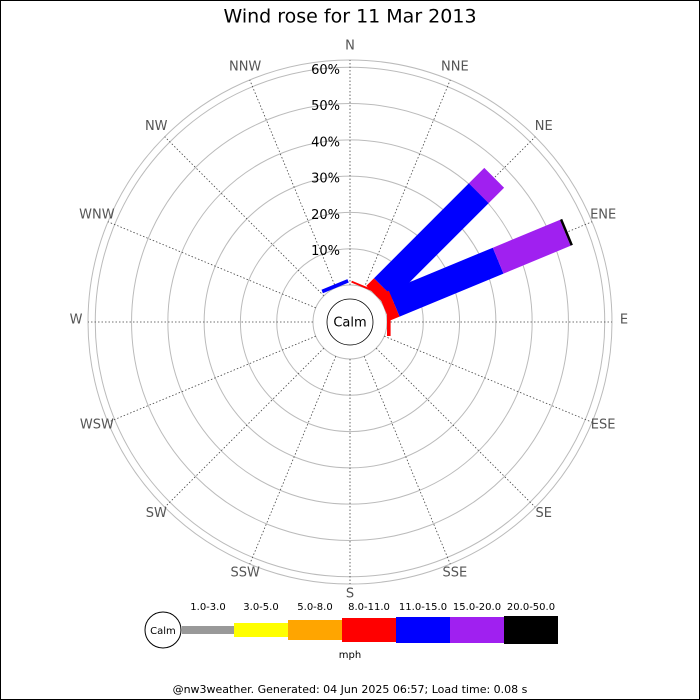 Image resolution: width=700 pixels, height=700 pixels. What do you see at coordinates (207, 607) in the screenshot?
I see `legend-label: 1.0-3.0` at bounding box center [207, 607].